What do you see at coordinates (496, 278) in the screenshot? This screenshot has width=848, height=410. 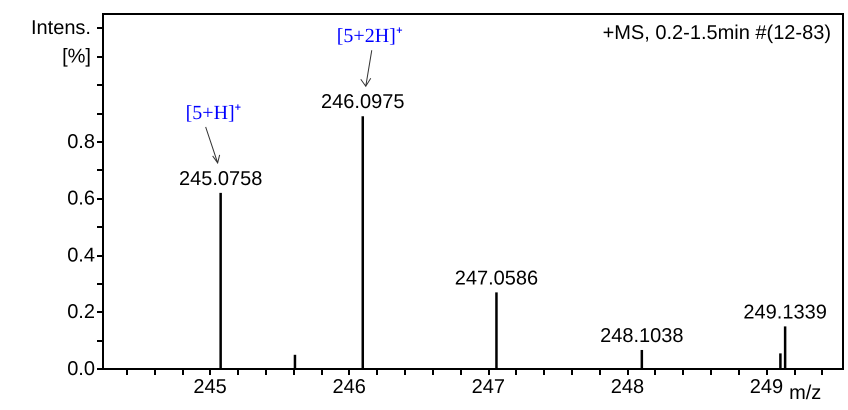 I see `annotation: 247.0586` at bounding box center [496, 278].